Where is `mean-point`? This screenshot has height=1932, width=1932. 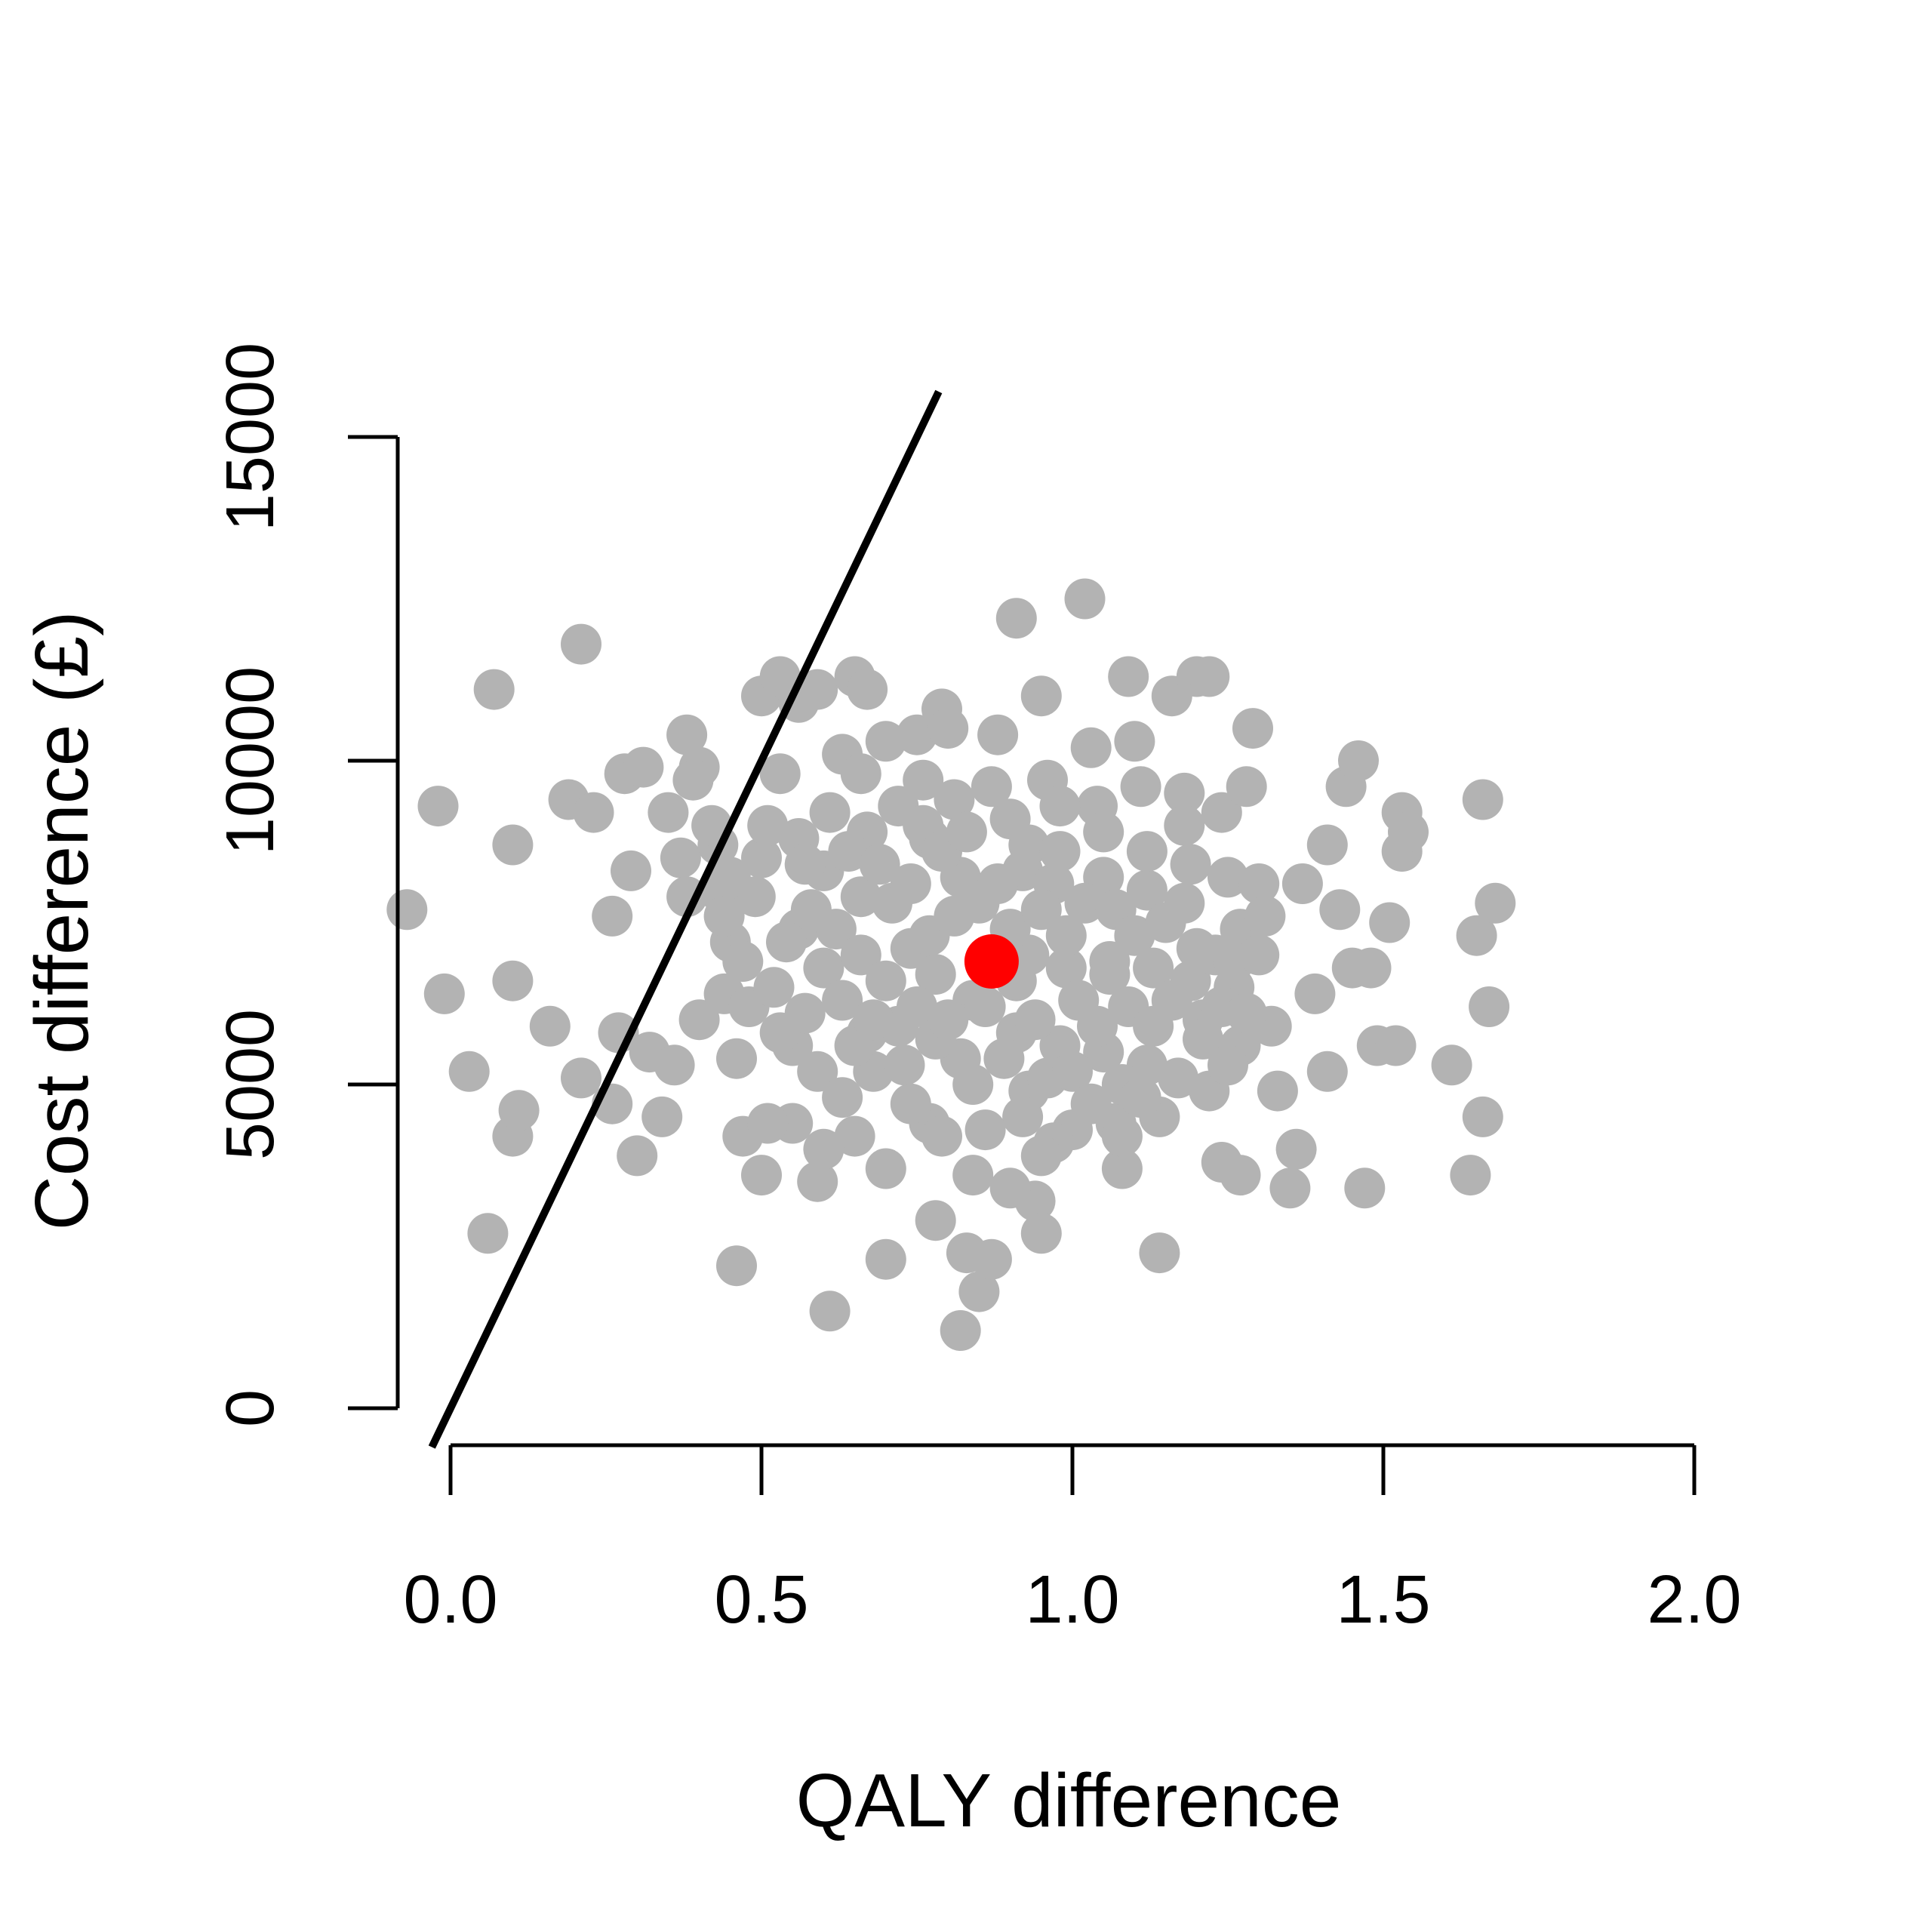
mean-point is located at coordinates (991, 961).